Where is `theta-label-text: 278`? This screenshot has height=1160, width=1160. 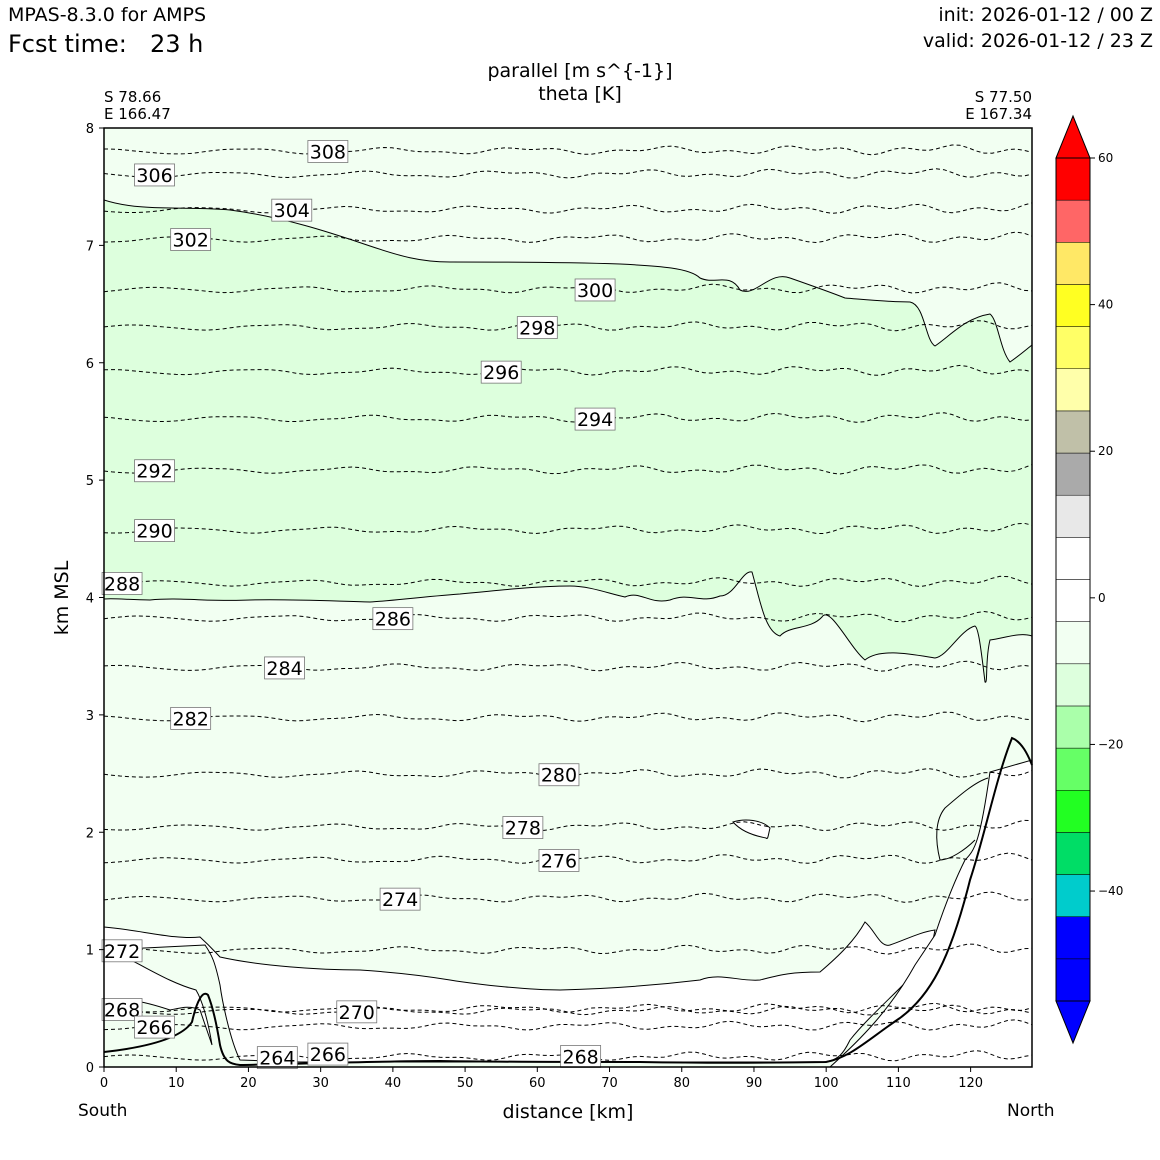 theta-label-text: 278 is located at coordinates (523, 829).